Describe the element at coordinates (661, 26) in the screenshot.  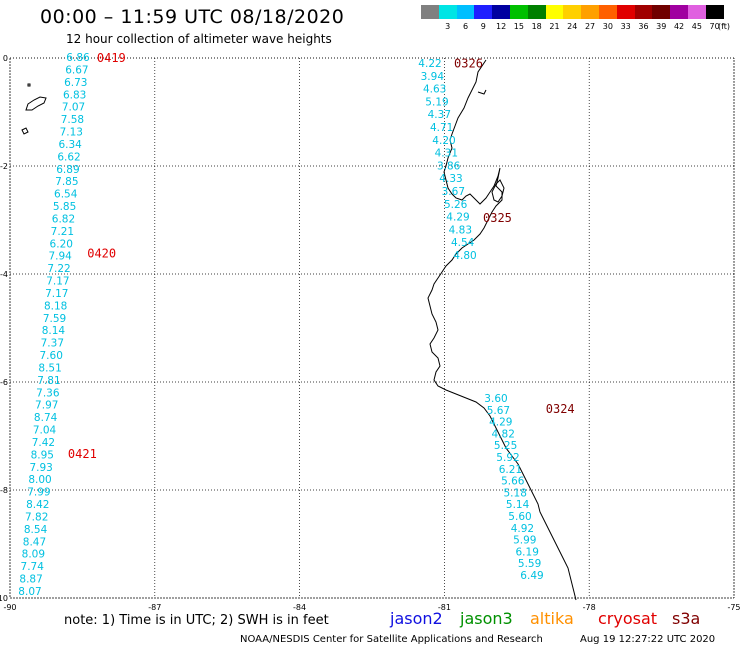
I see `legend-label: 39` at that location.